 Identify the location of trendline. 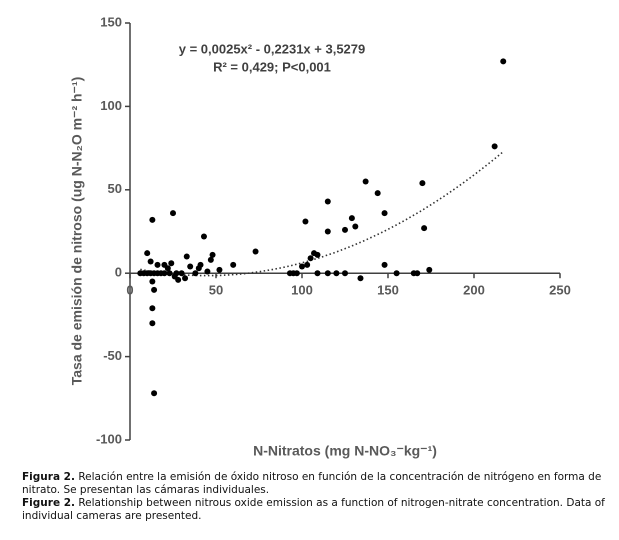
(322, 214).